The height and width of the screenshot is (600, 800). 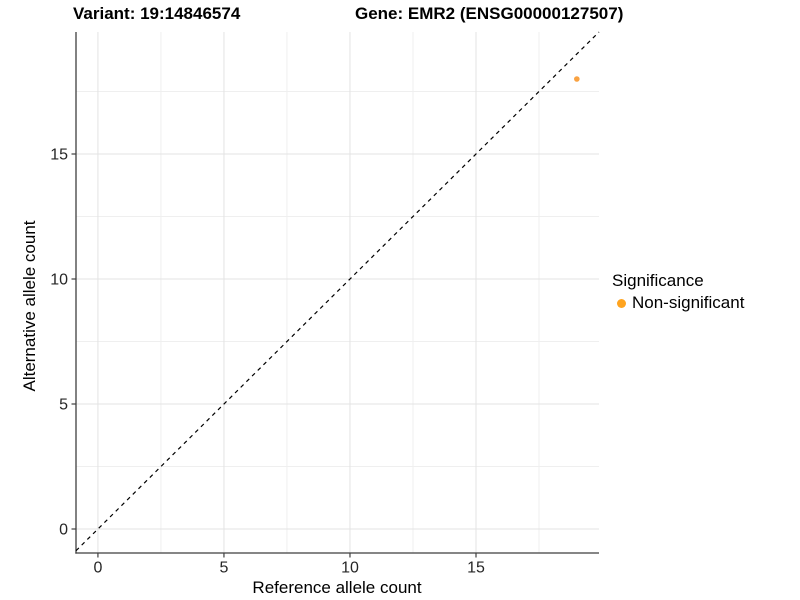 What do you see at coordinates (476, 568) in the screenshot?
I see `x-tick-label: 15` at bounding box center [476, 568].